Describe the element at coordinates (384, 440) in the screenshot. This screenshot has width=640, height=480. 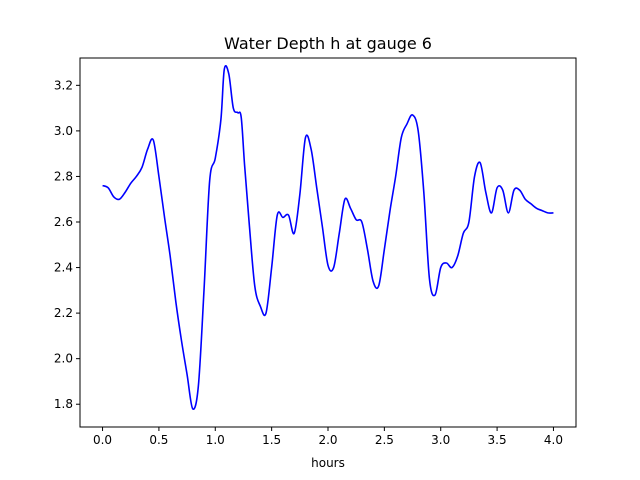
I see `x-tick-label: 2.5` at that location.